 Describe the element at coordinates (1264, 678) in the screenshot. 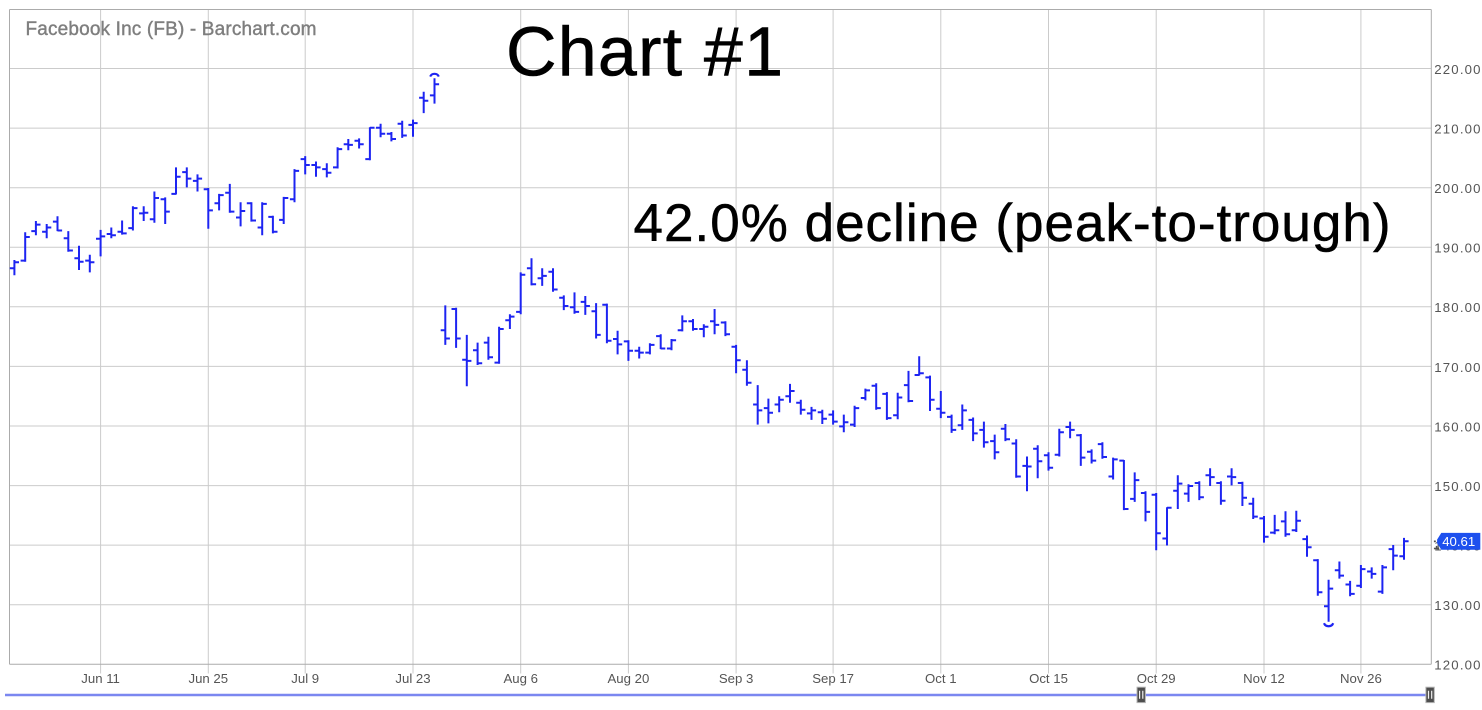

I see `svg-text: Nov 12` at that location.